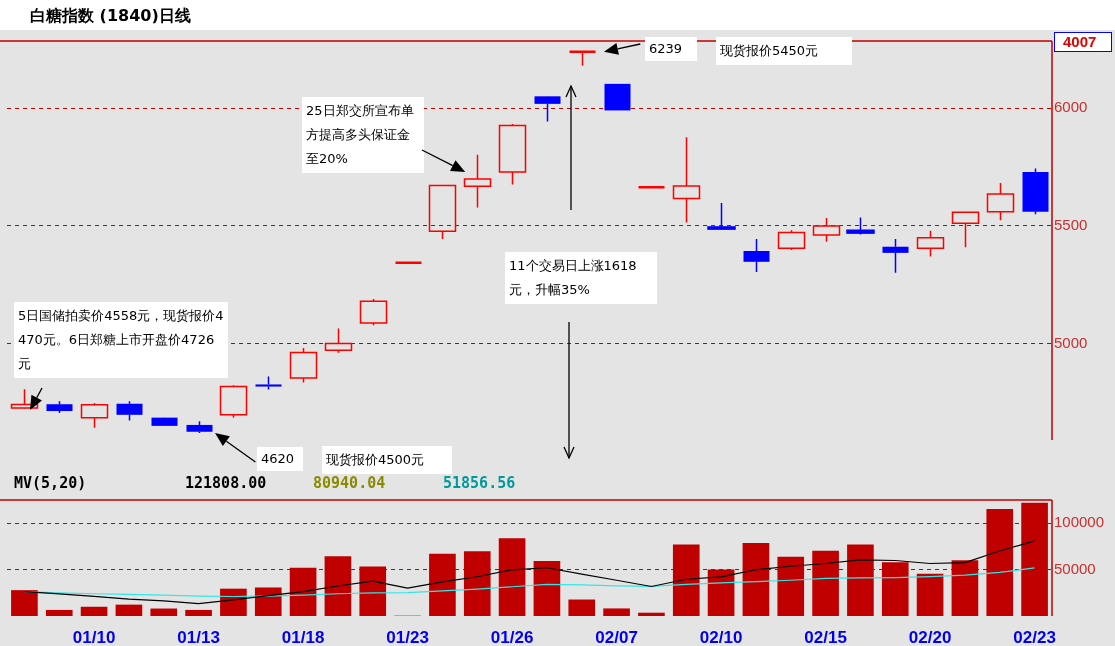 The image size is (1115, 646). Describe the element at coordinates (94, 636) in the screenshot. I see `x-tick-label: 01/10` at that location.